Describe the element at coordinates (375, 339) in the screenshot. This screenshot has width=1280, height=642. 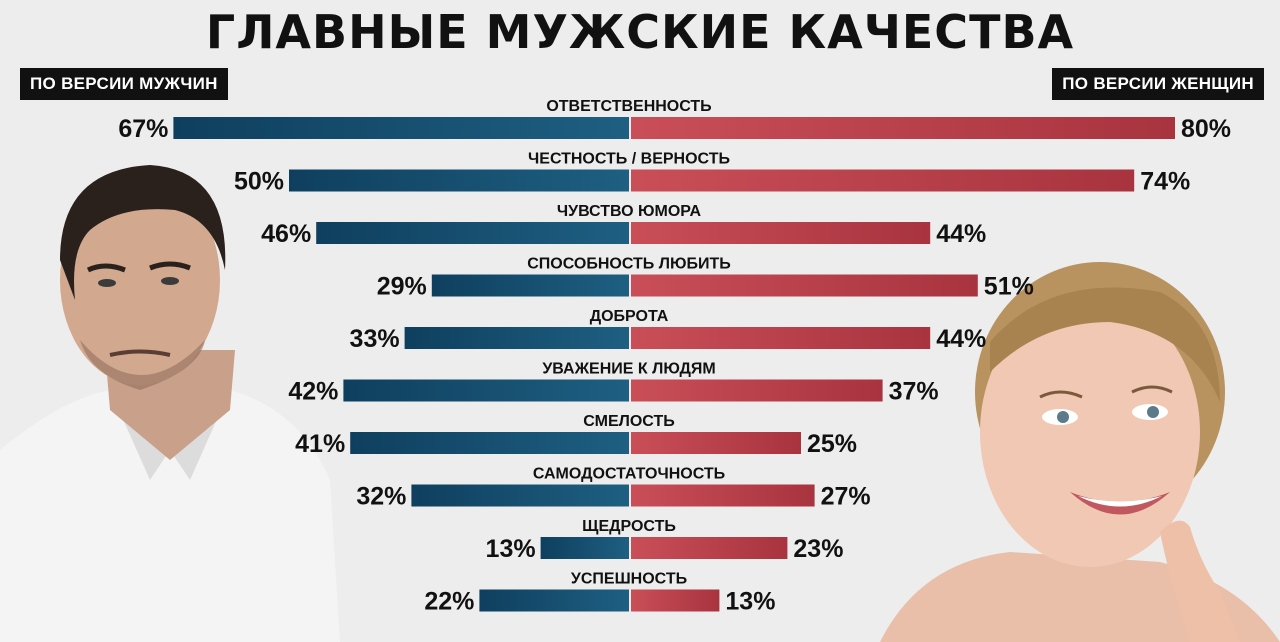
I see `men-value-label: 33%` at that location.